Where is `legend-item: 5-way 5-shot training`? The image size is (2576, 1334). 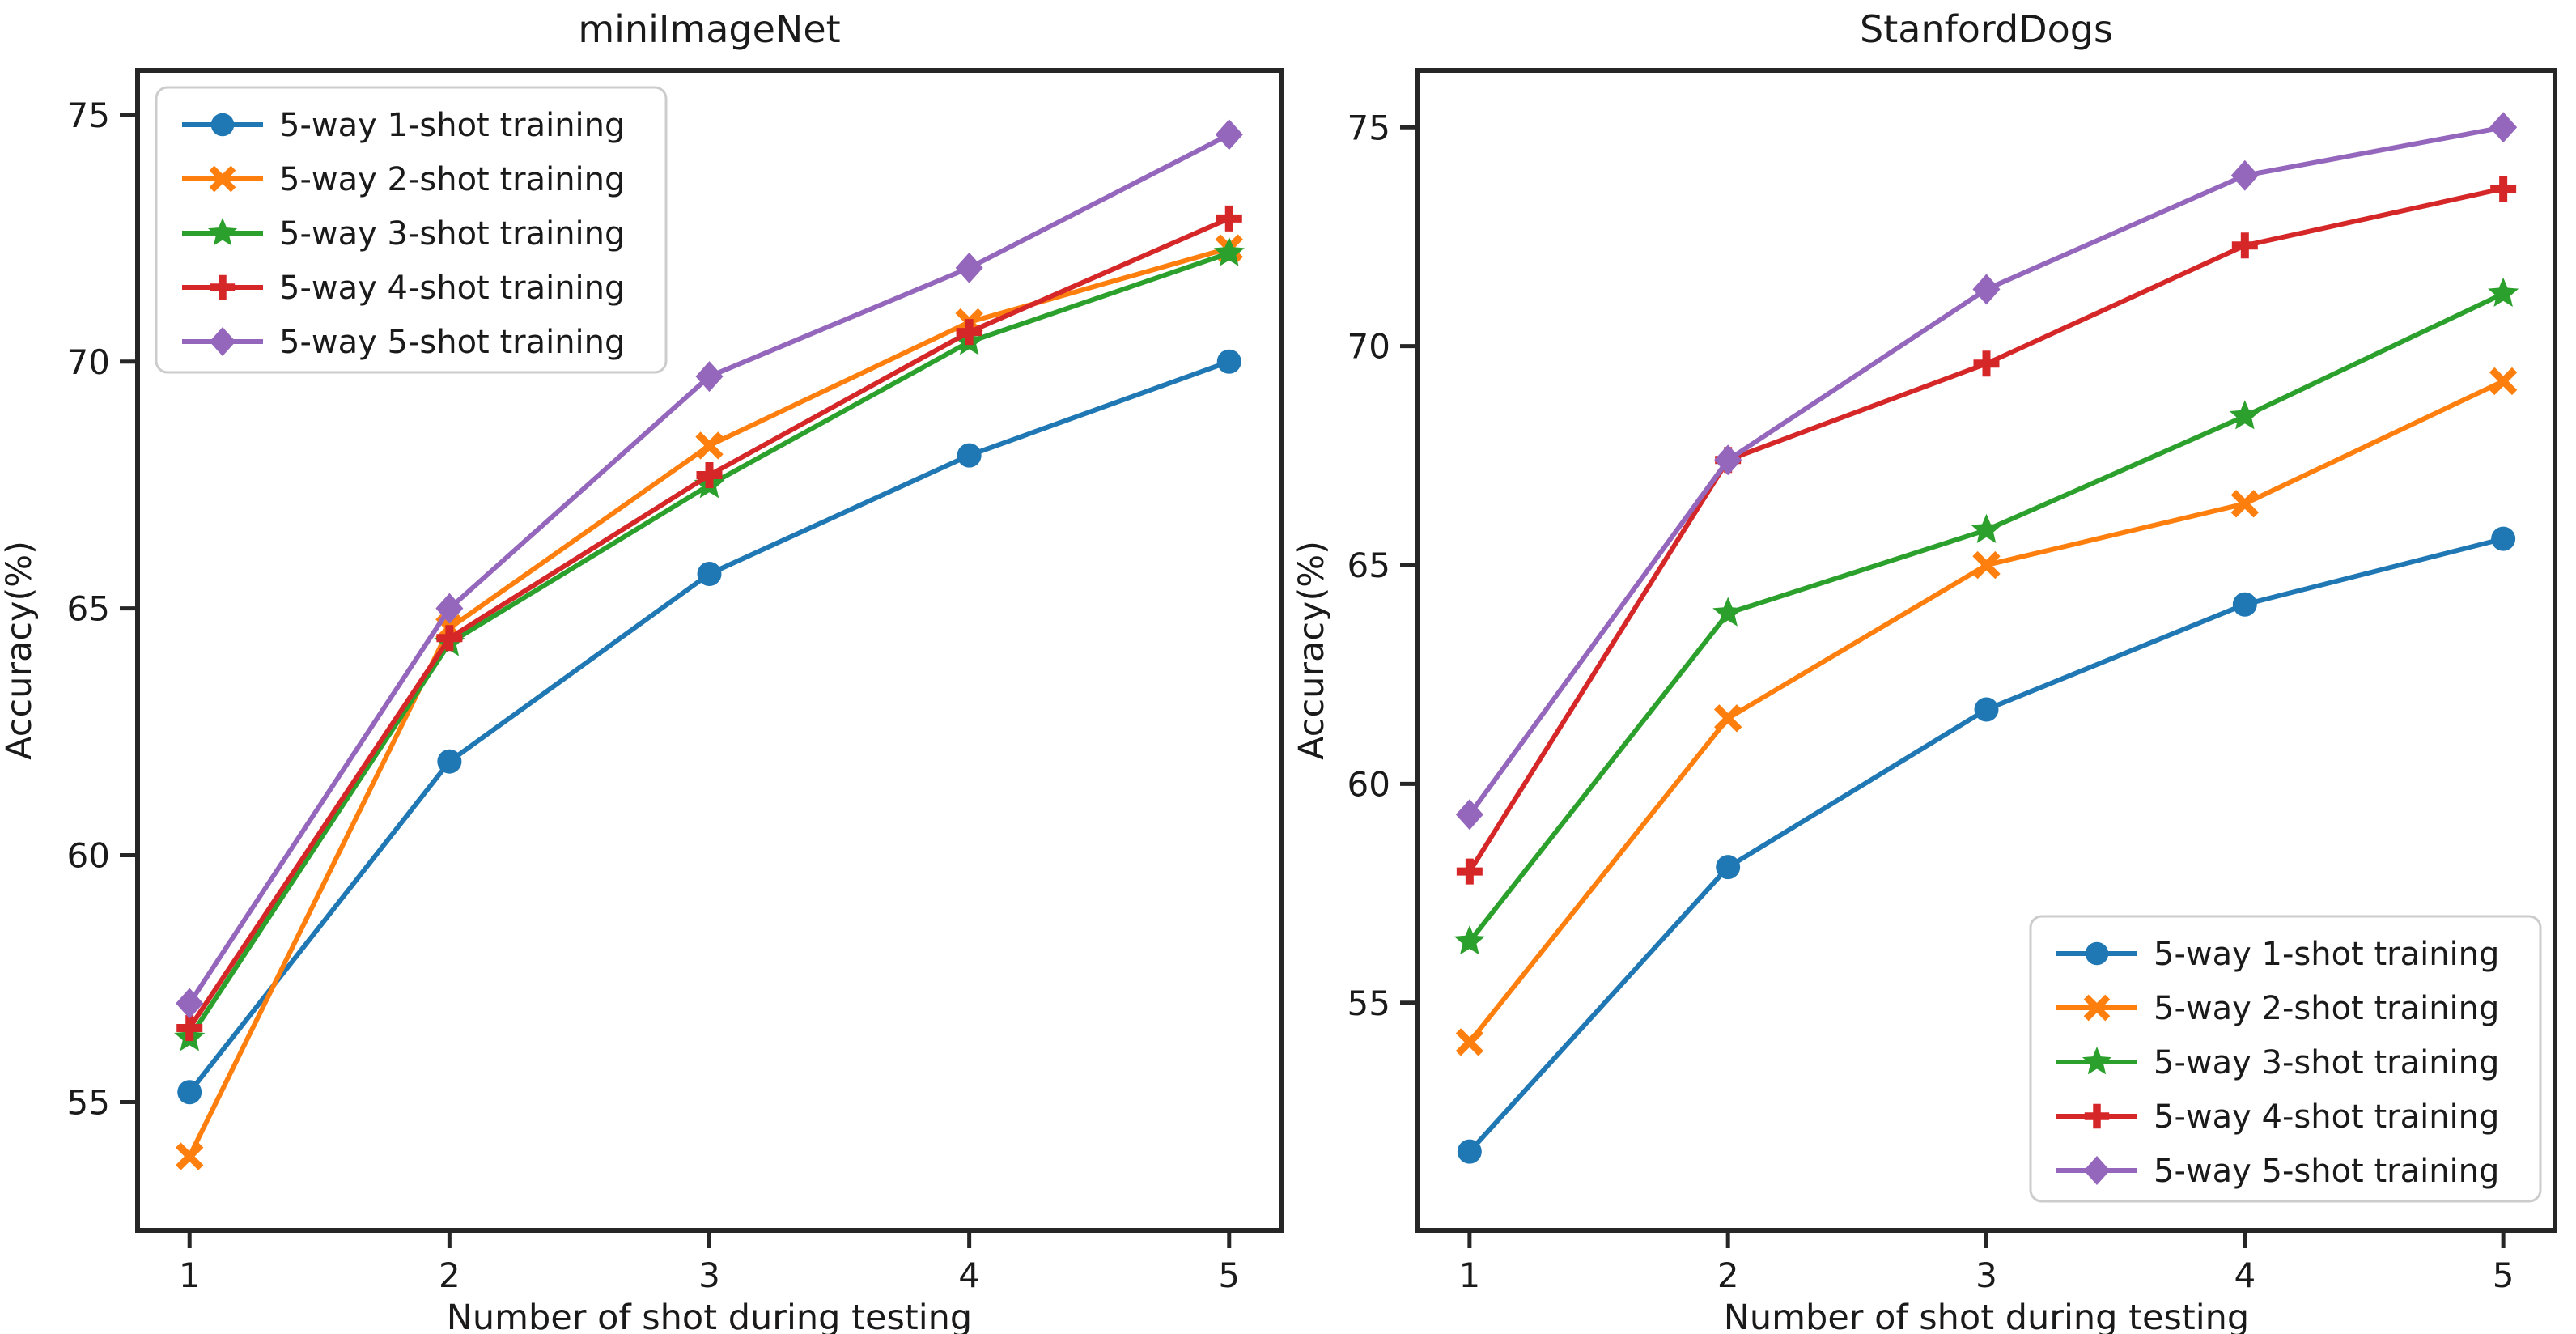 legend-item: 5-way 5-shot training is located at coordinates (403, 343).